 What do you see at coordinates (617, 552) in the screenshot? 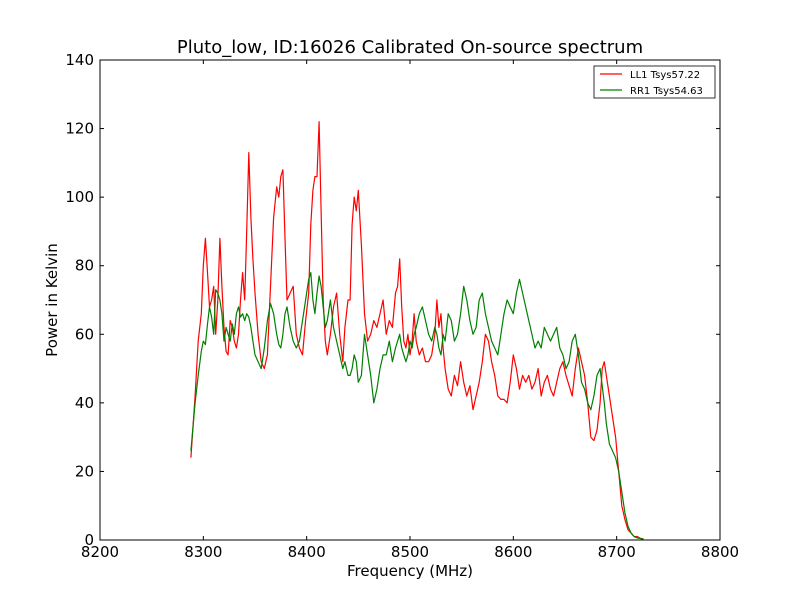
I see `x-tick-label: 8700` at bounding box center [617, 552].